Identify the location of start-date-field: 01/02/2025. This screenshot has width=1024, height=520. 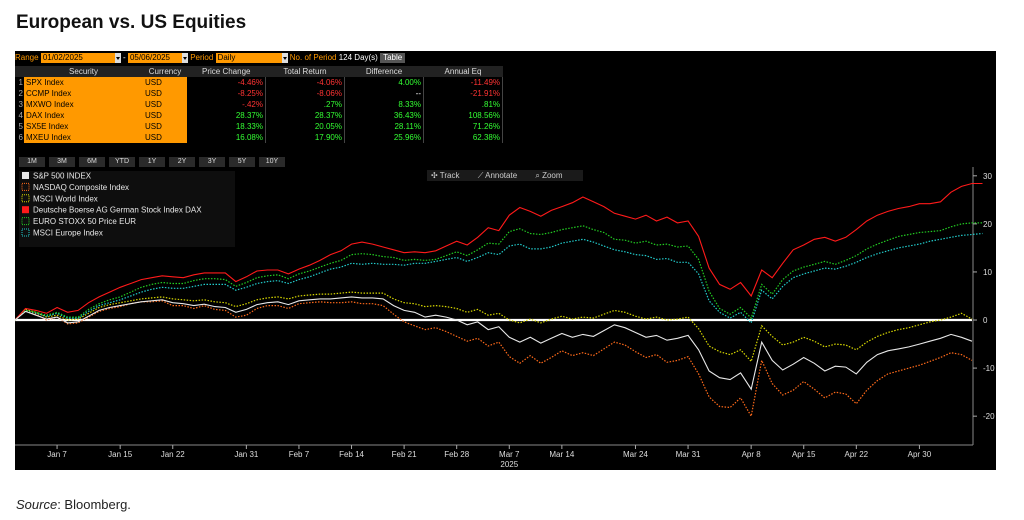
(77, 58).